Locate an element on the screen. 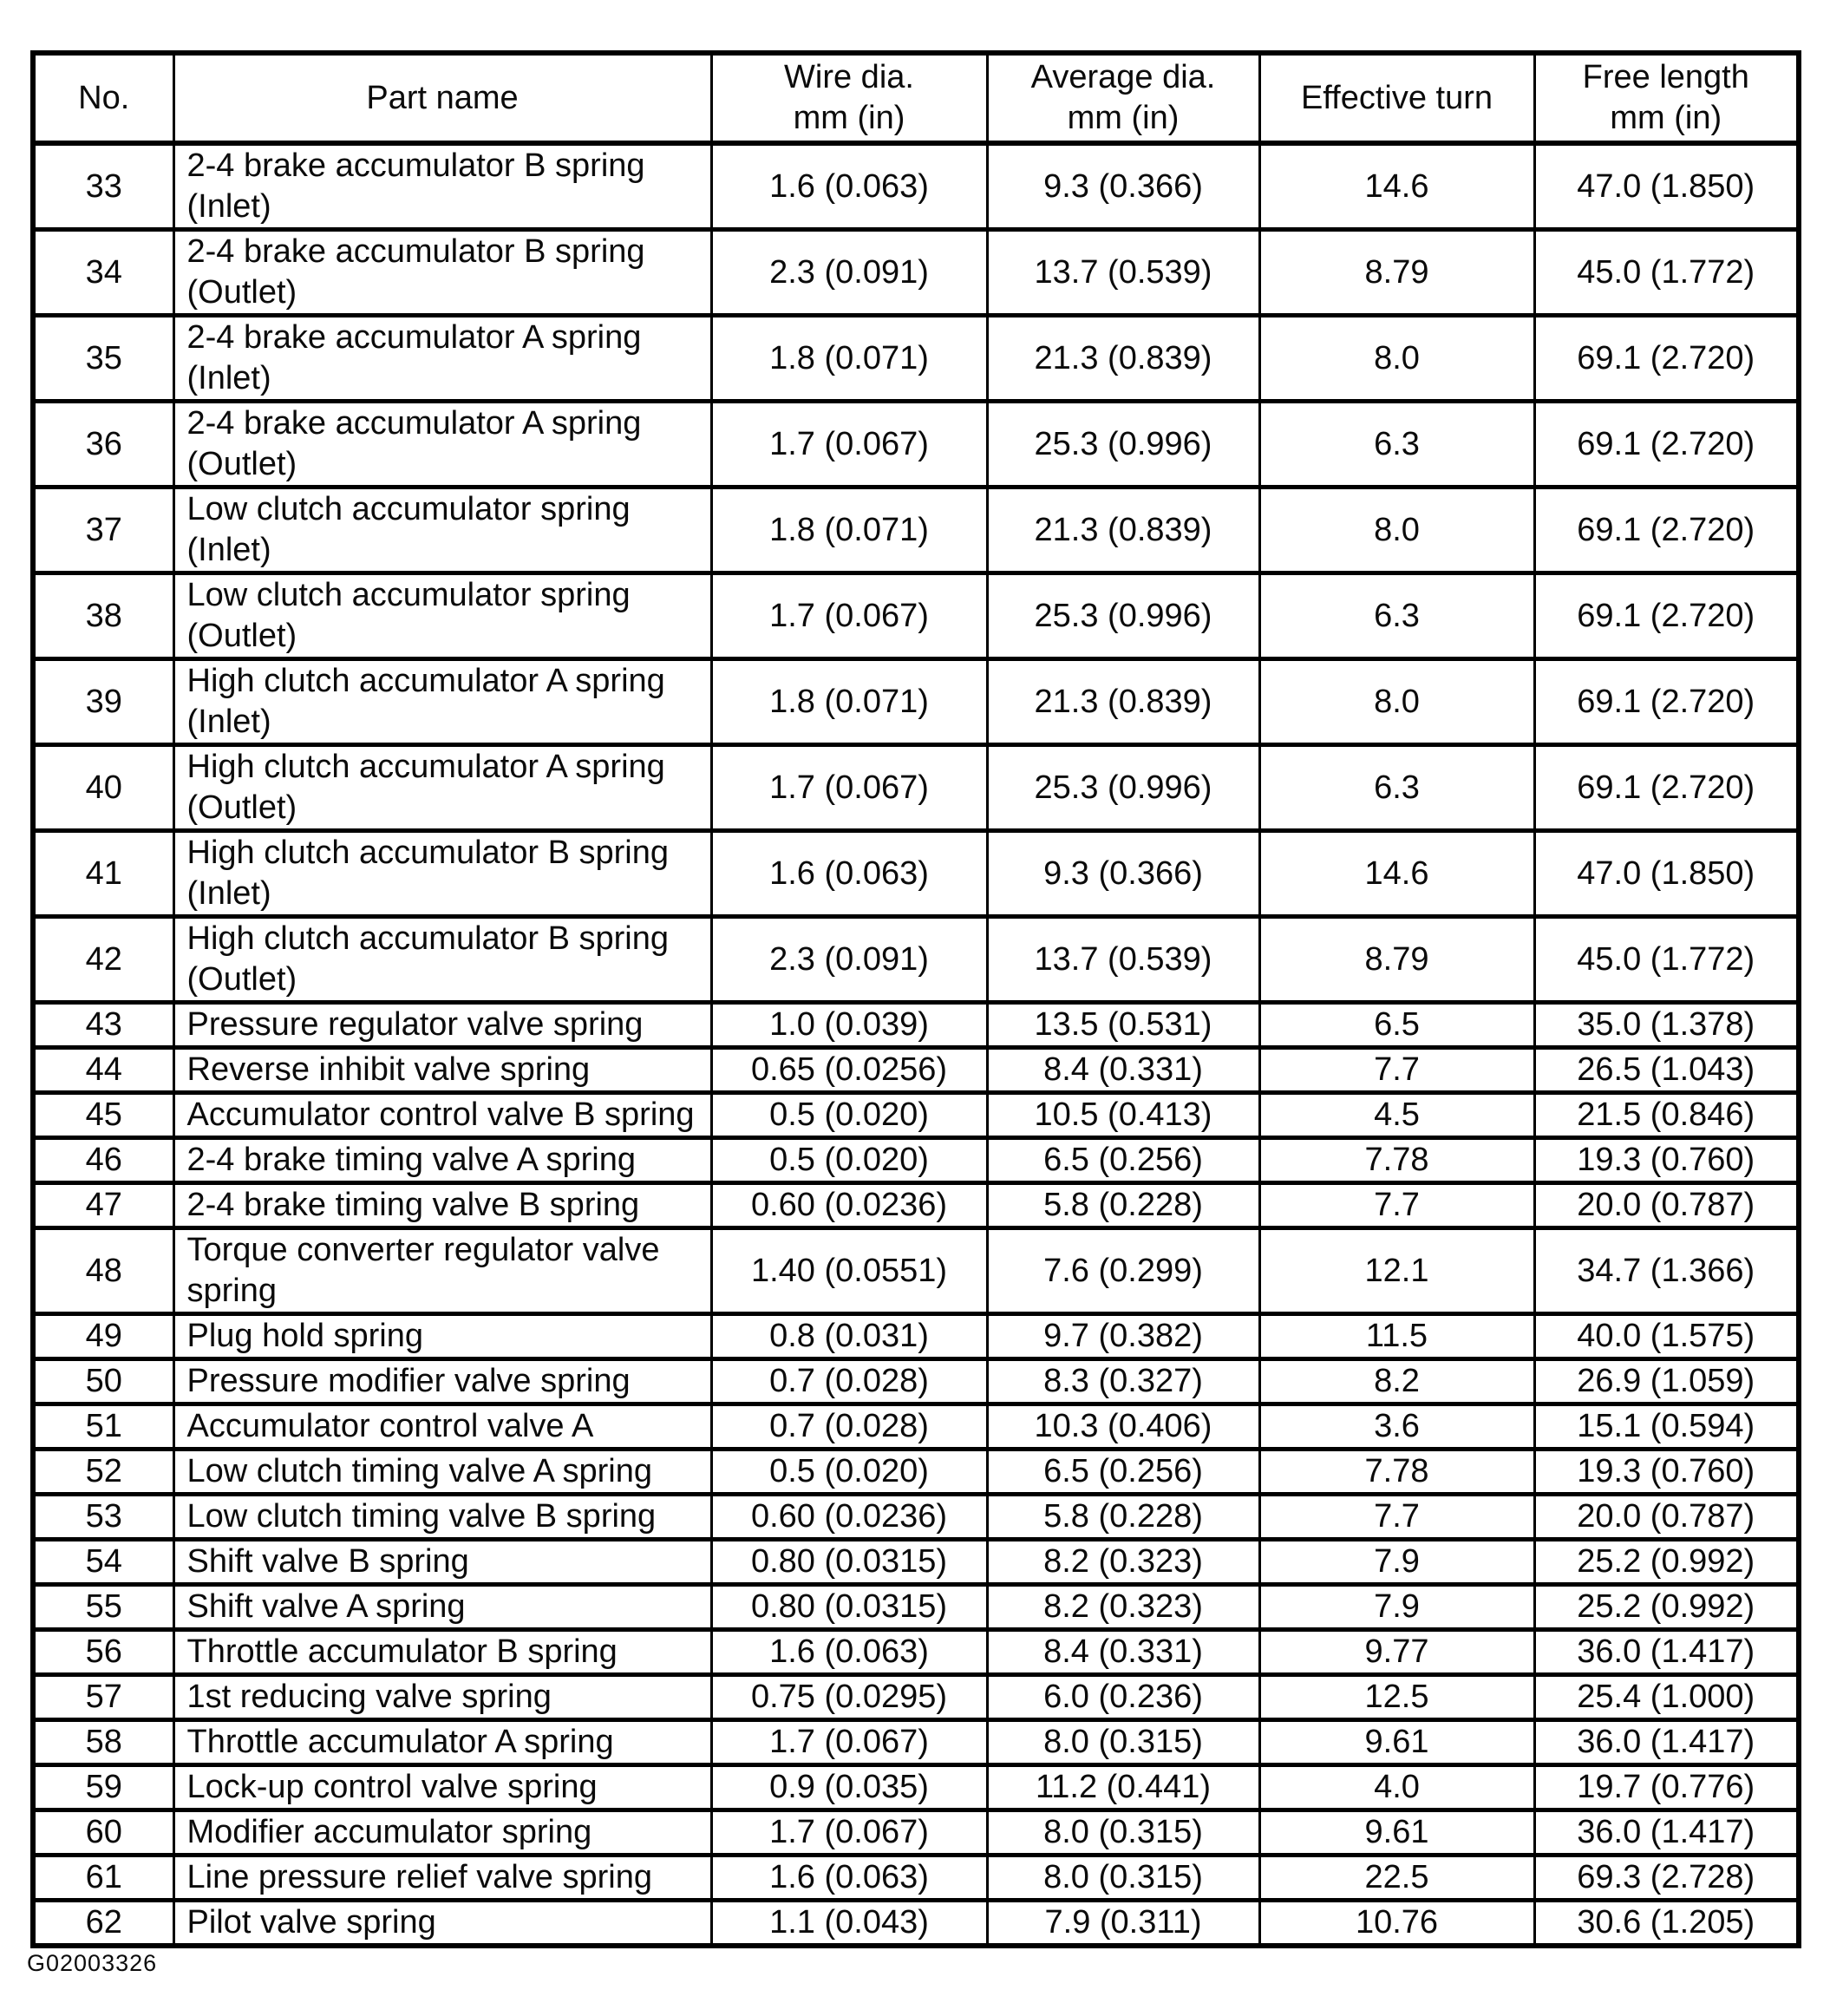 The width and height of the screenshot is (1830, 2016). cell-free-length: 40.0 (1.575) is located at coordinates (1667, 1336).